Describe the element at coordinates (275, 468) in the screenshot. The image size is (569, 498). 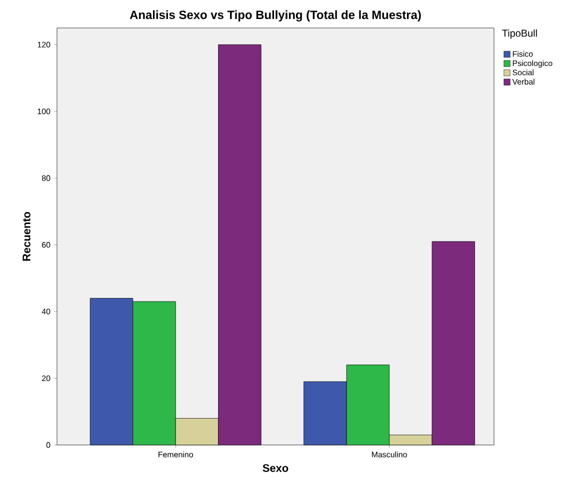
I see `x-axis-title: Sexo` at that location.